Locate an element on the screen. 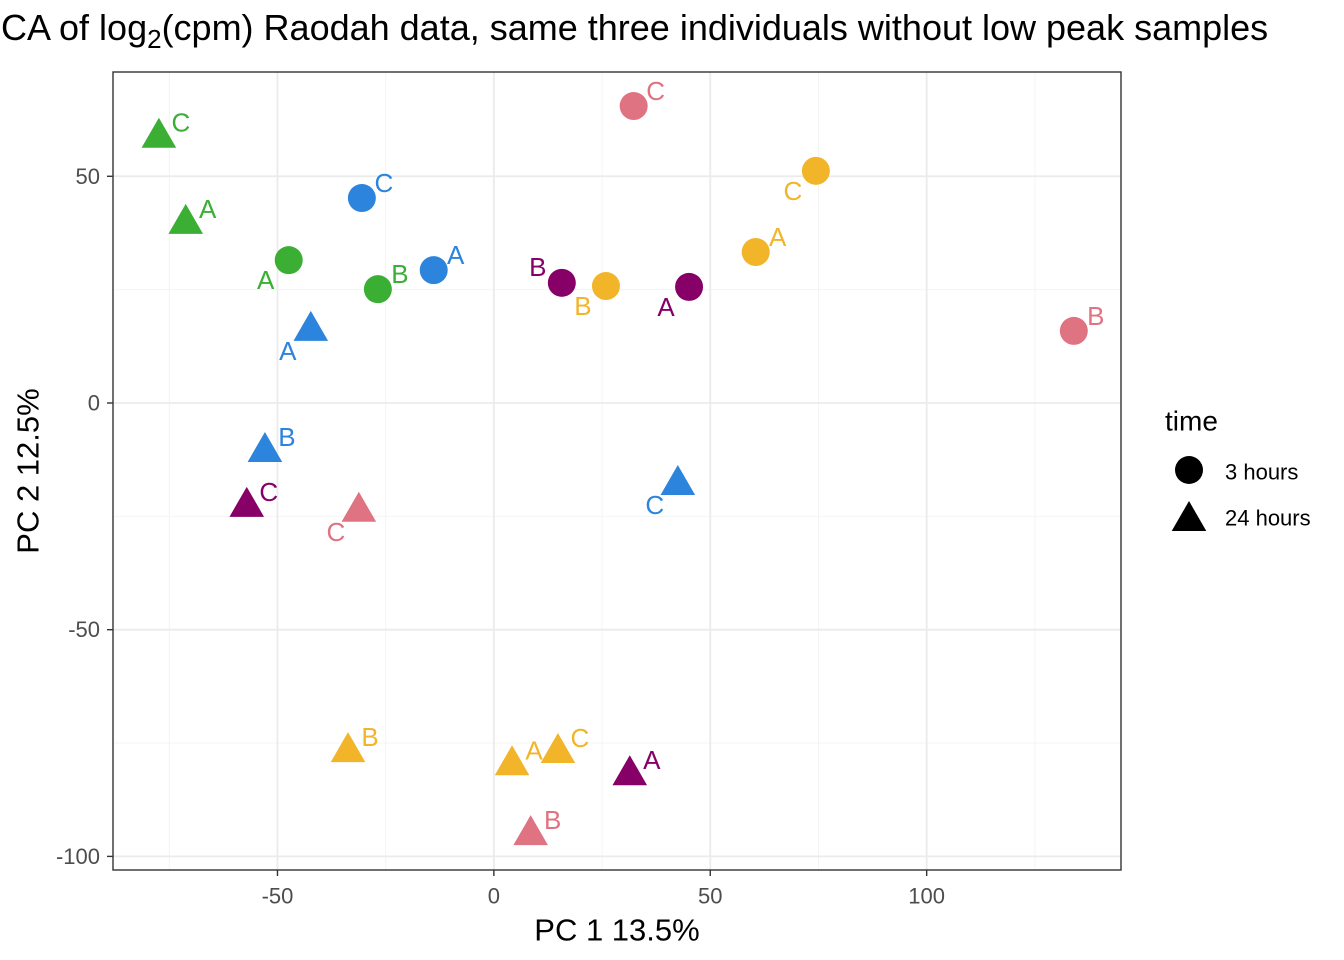 This screenshot has width=1344, height=960. x-tick-label: -50 is located at coordinates (278, 896).